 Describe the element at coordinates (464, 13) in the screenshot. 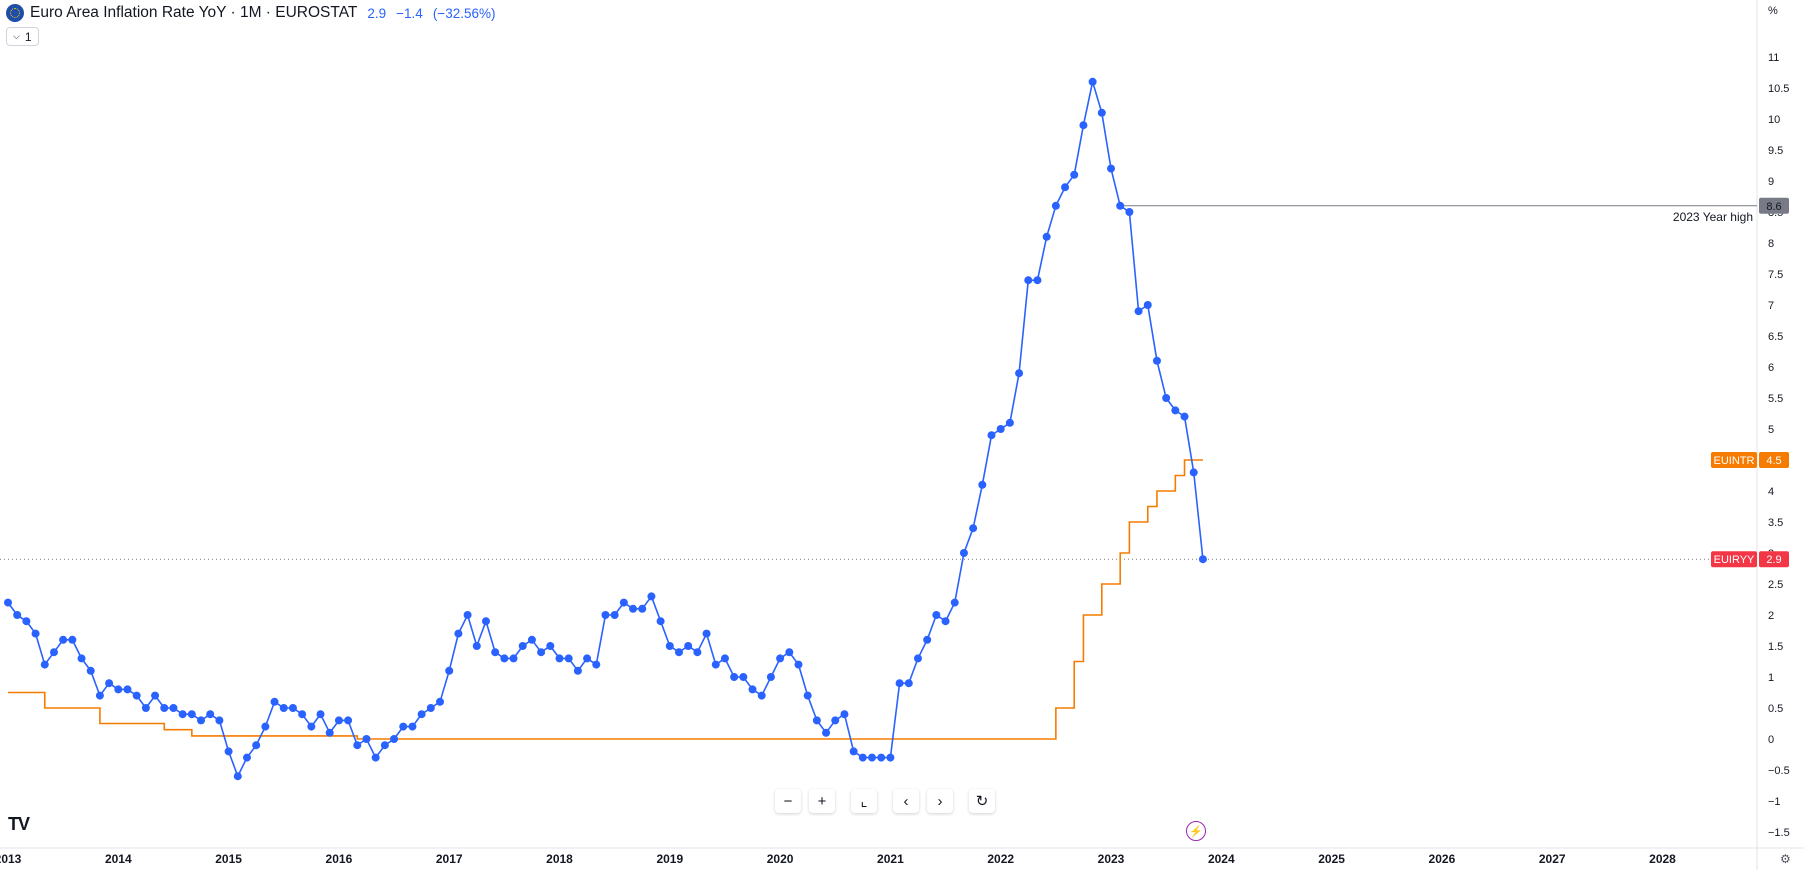

I see `change-percent: (−32.56%)` at that location.